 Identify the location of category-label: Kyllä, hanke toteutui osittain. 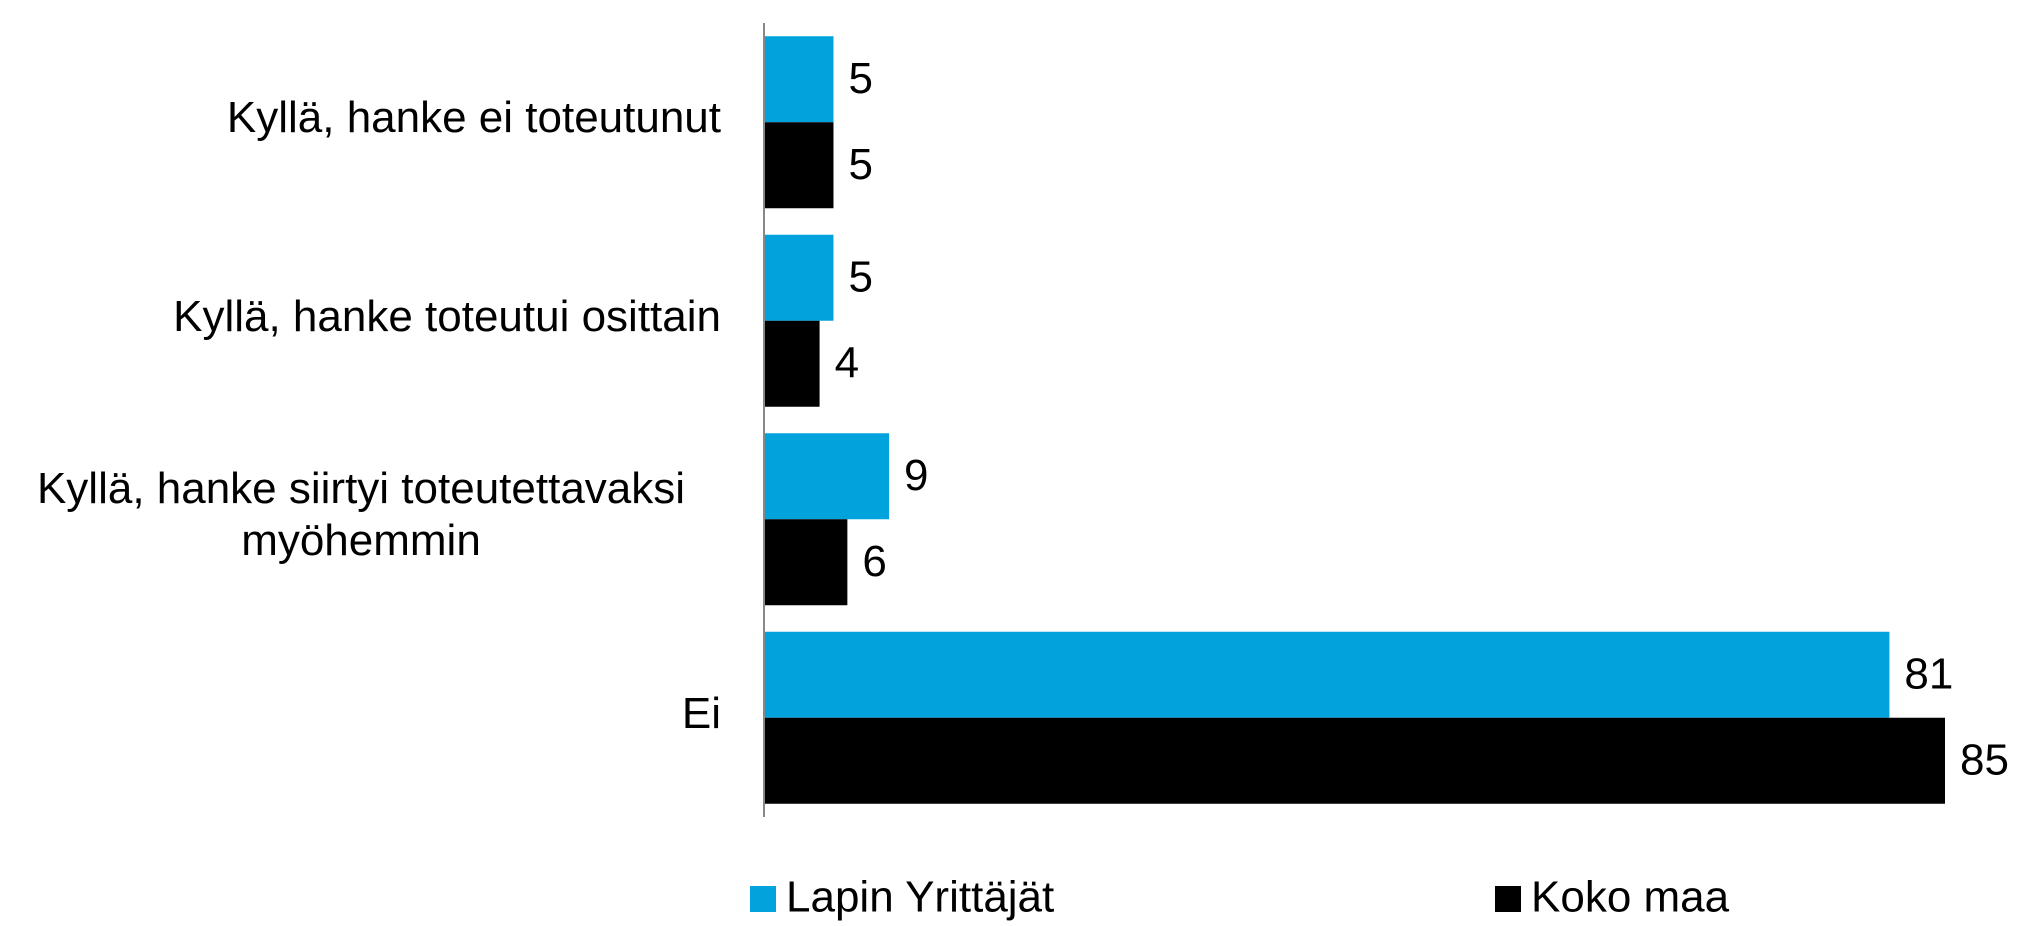
(447, 316).